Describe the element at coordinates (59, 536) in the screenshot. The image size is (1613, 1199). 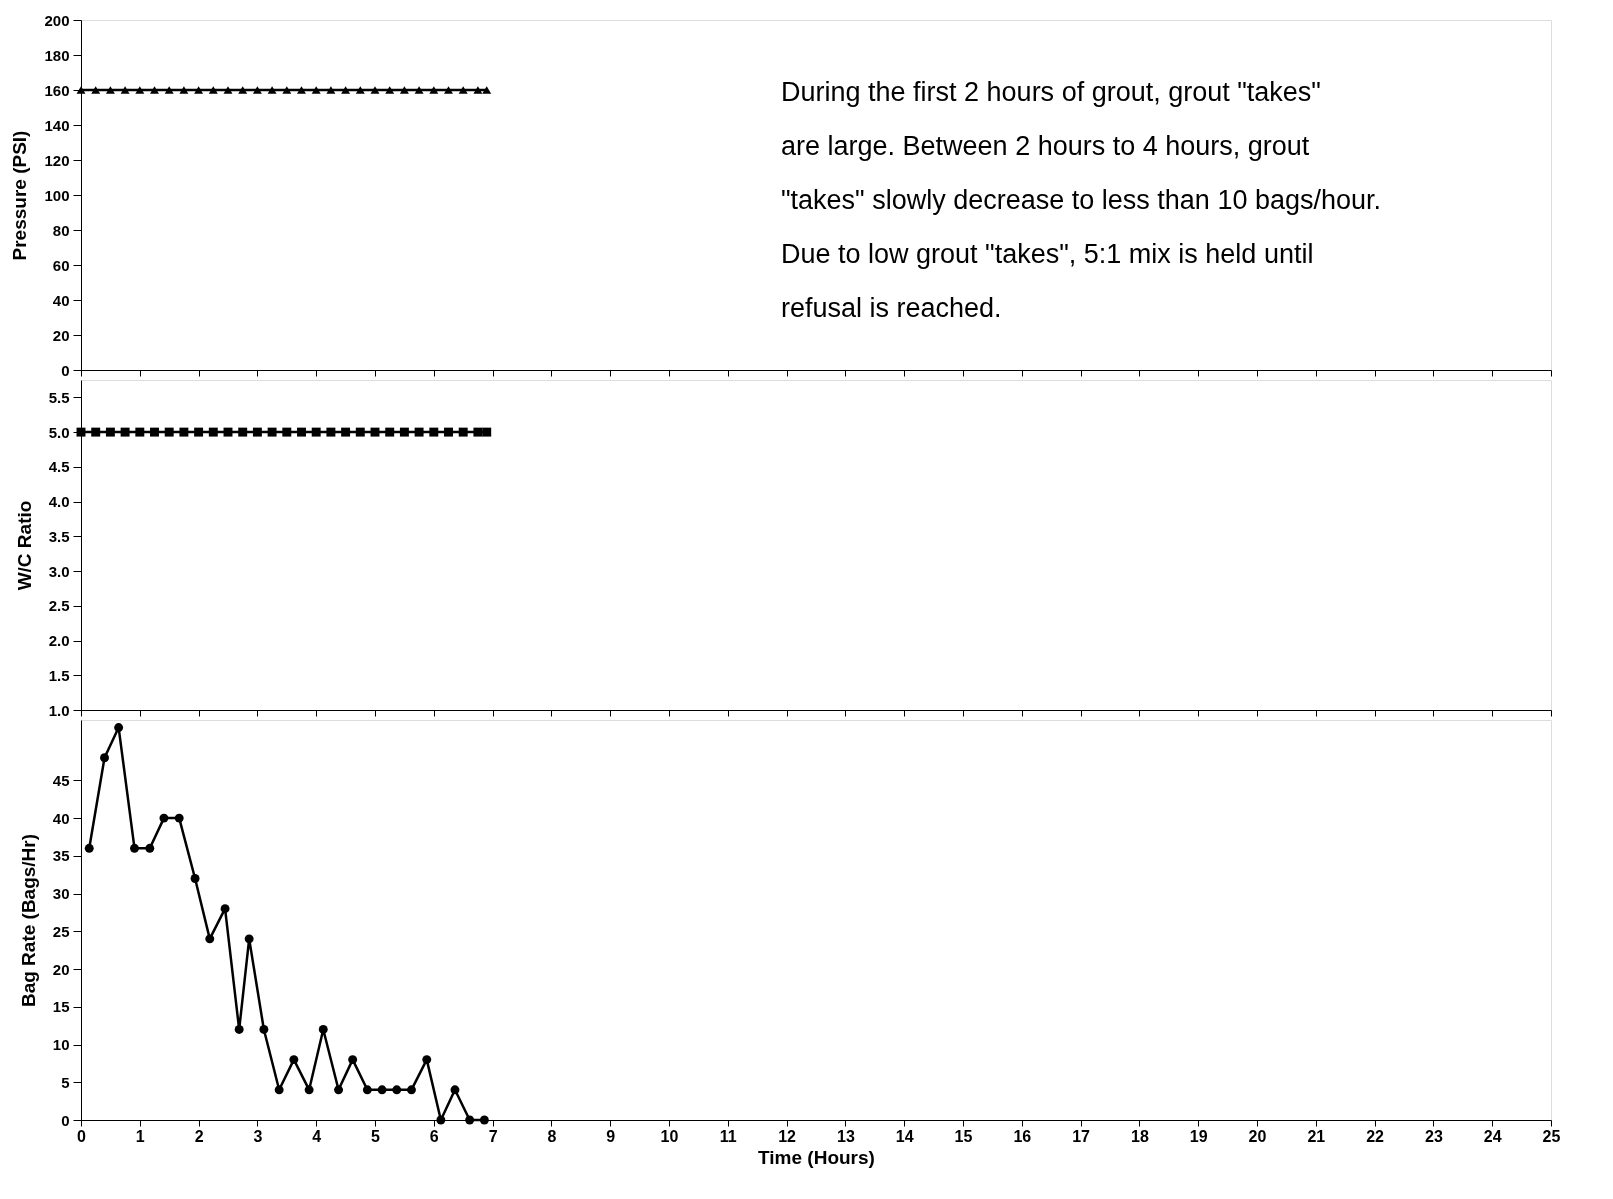
I see `y-tick-label: 3.5` at that location.